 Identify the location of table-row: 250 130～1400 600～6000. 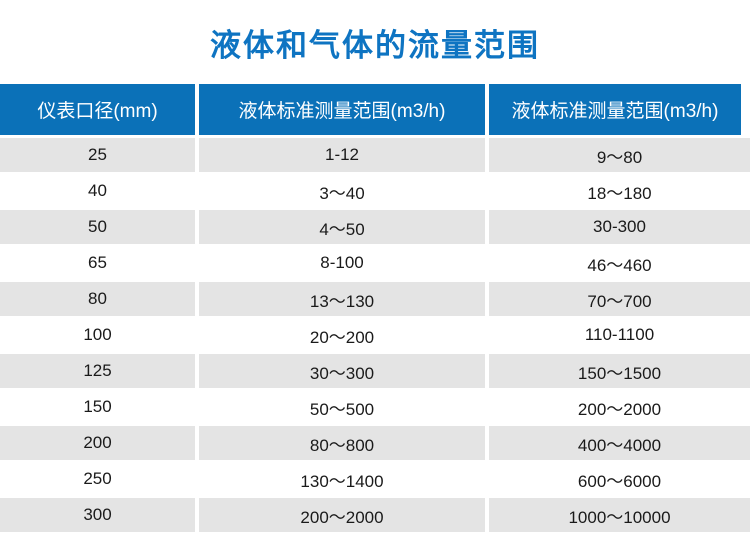
(375, 480).